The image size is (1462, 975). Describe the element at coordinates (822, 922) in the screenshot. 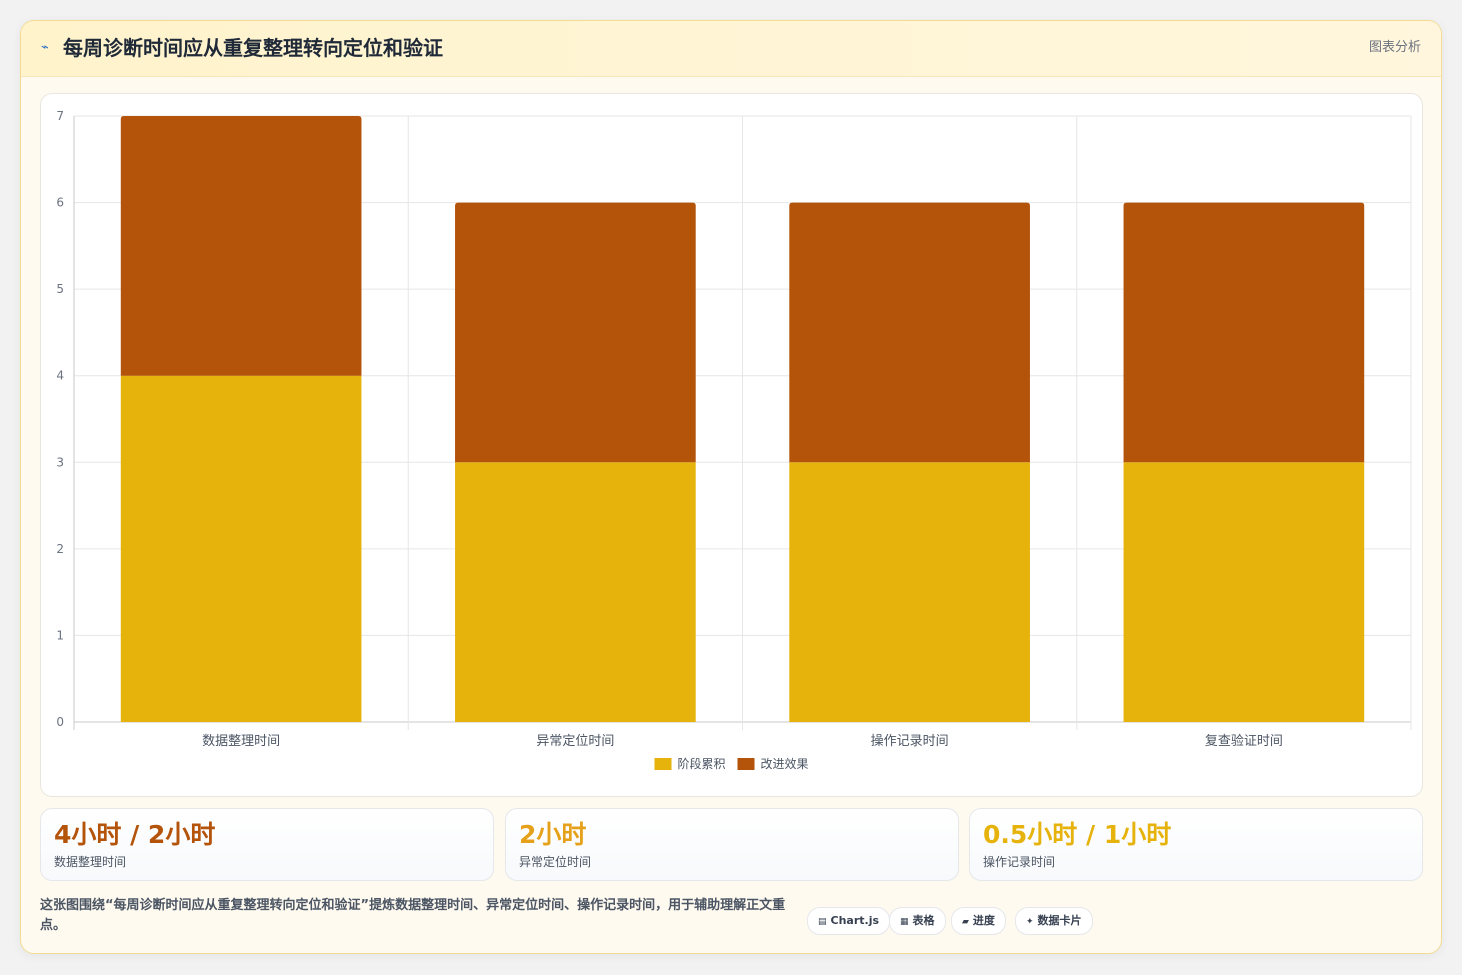

I see `chart-icon: ▤` at that location.